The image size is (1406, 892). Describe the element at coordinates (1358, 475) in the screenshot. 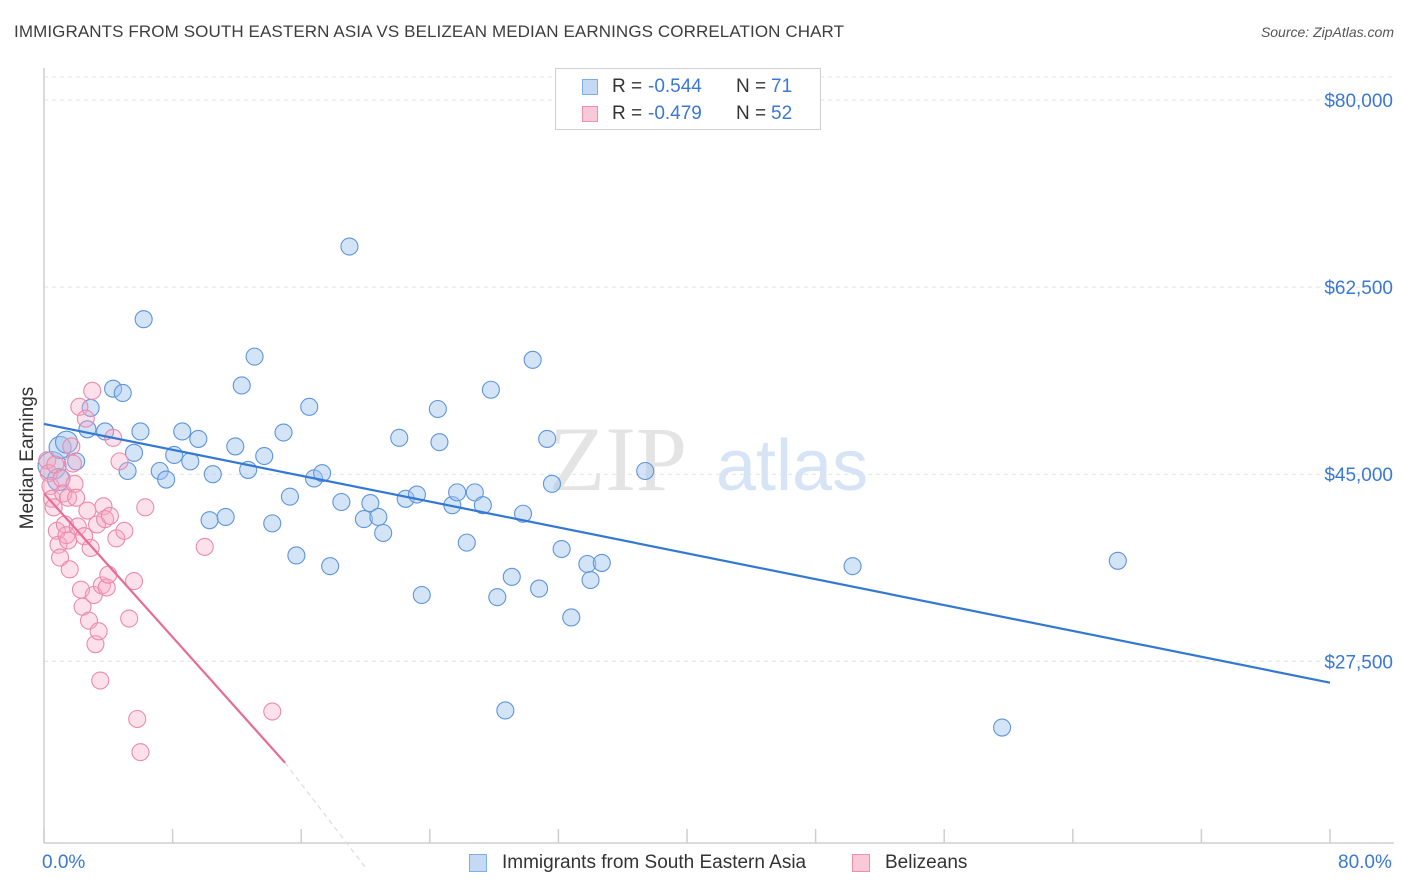

I see `y-tick-label: $45,000` at that location.